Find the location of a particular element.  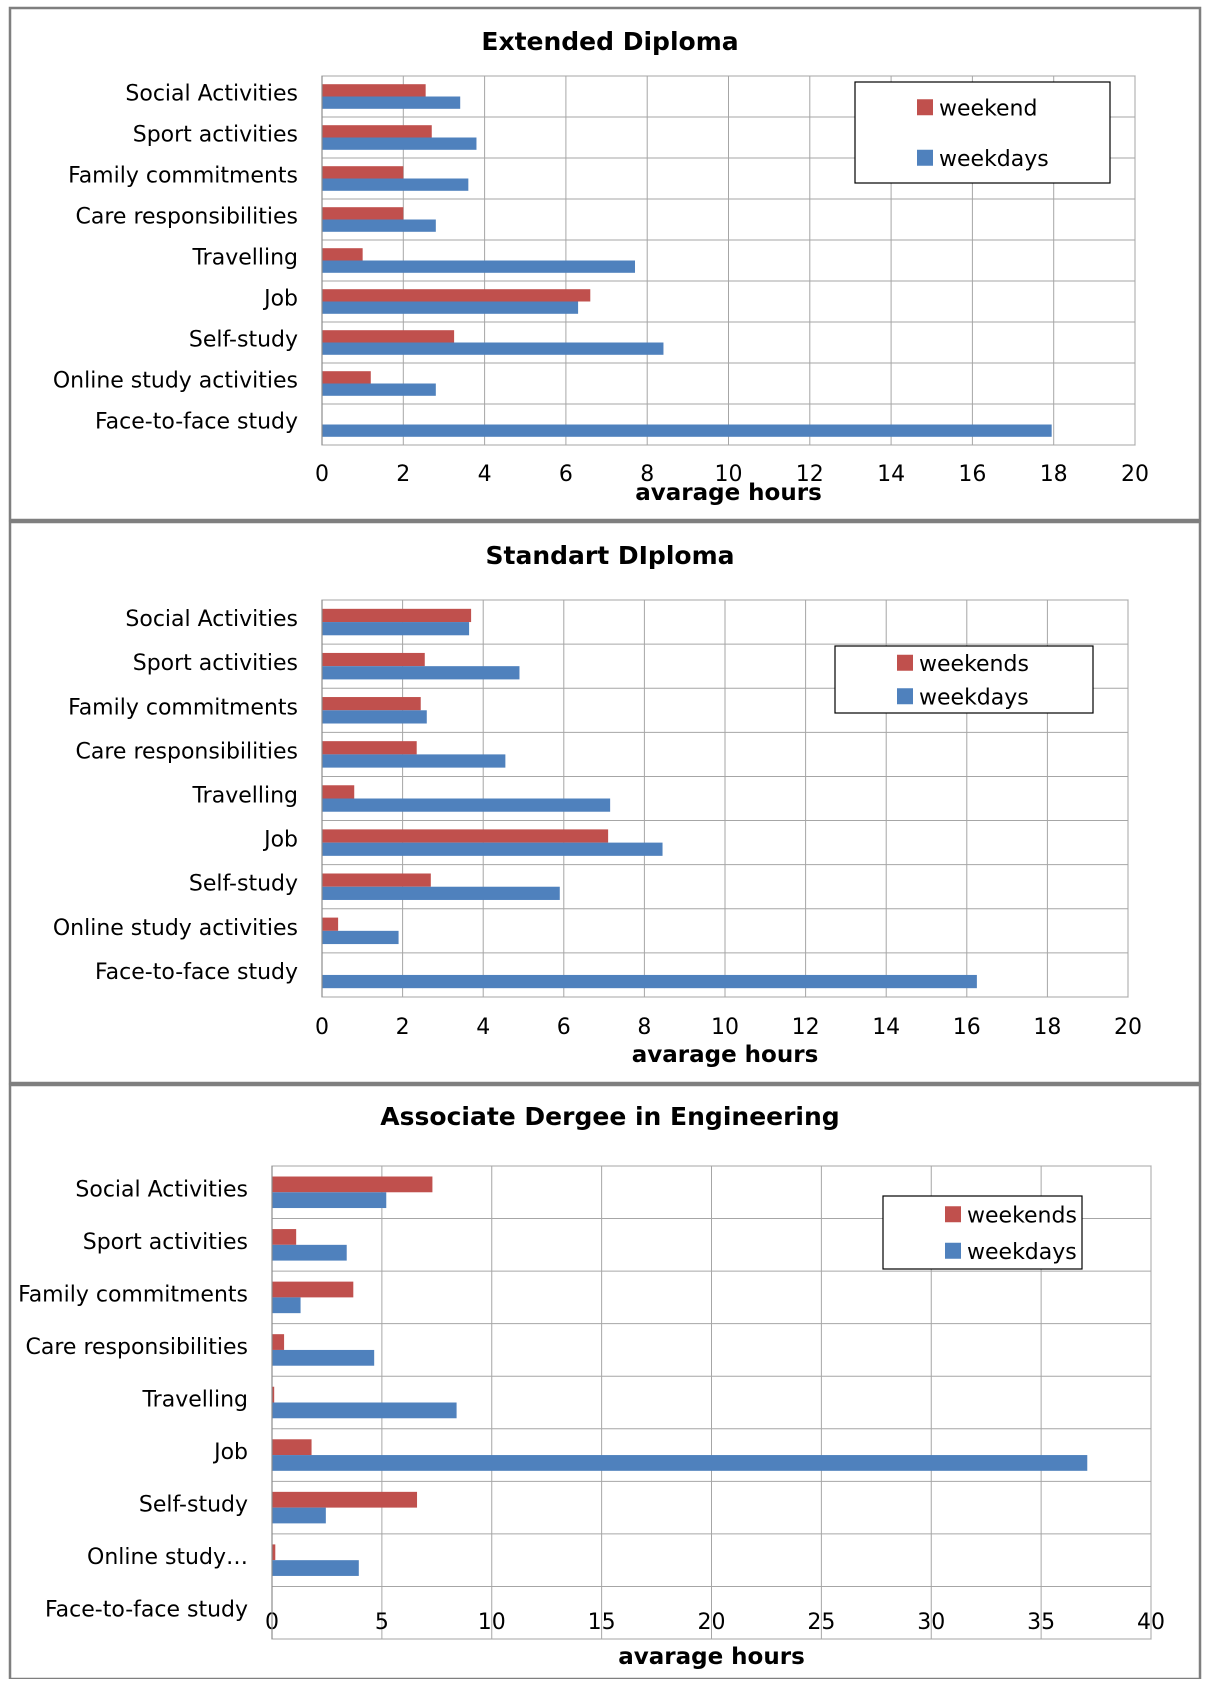

legend-box is located at coordinates (982, 132).